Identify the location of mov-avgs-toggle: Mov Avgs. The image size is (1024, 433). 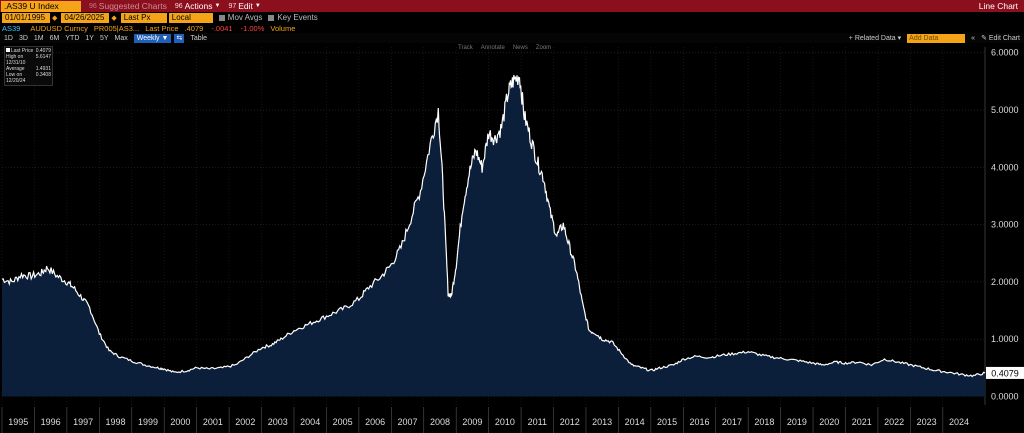
(240, 17).